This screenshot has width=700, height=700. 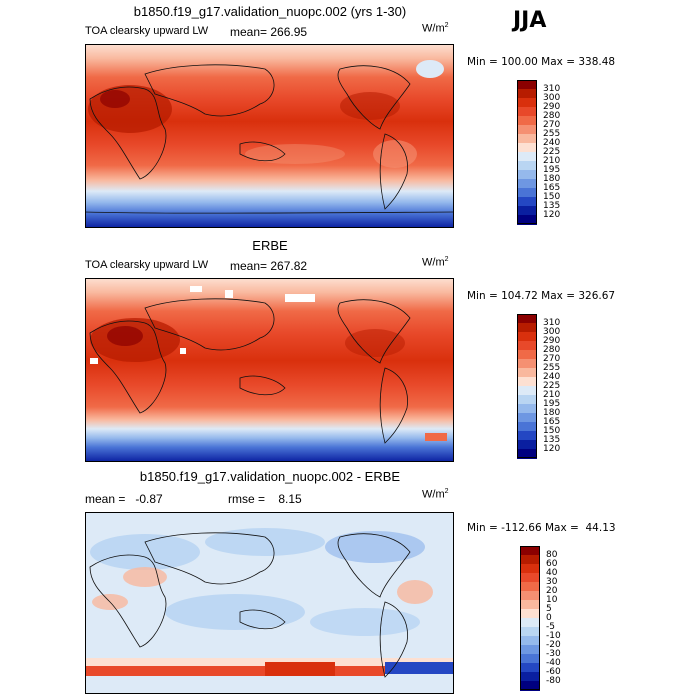 I want to click on season-label: JJA, so click(x=530, y=20).